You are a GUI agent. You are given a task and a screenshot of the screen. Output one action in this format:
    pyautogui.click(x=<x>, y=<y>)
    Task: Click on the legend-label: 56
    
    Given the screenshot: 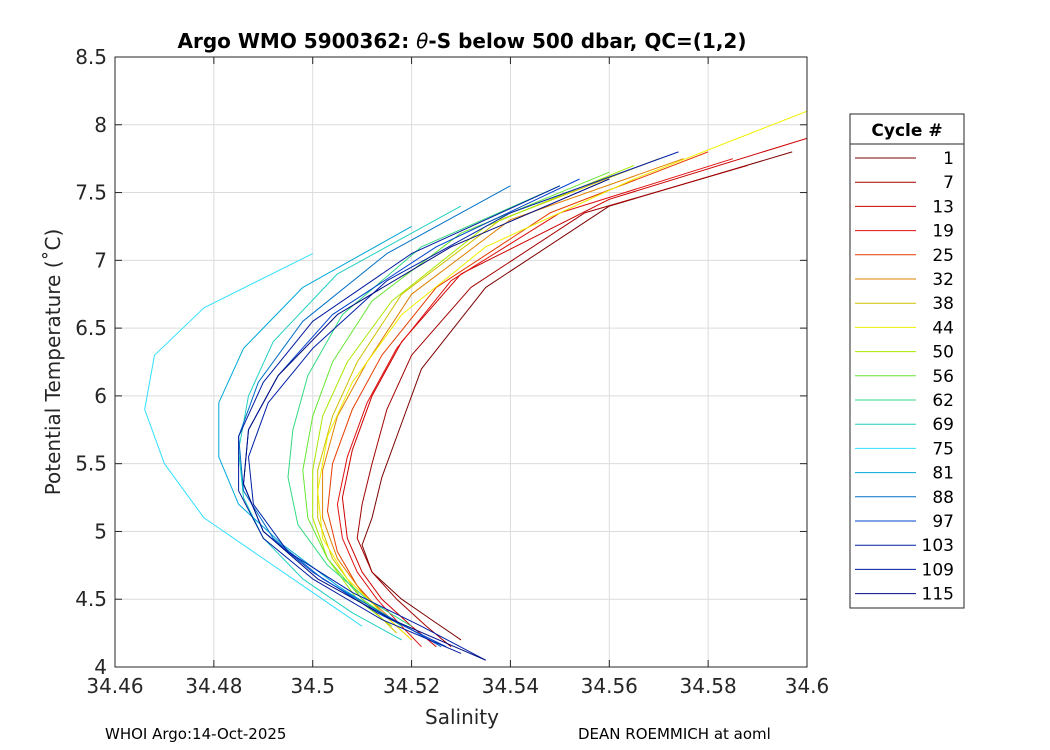 What is the action you would take?
    pyautogui.click(x=943, y=377)
    